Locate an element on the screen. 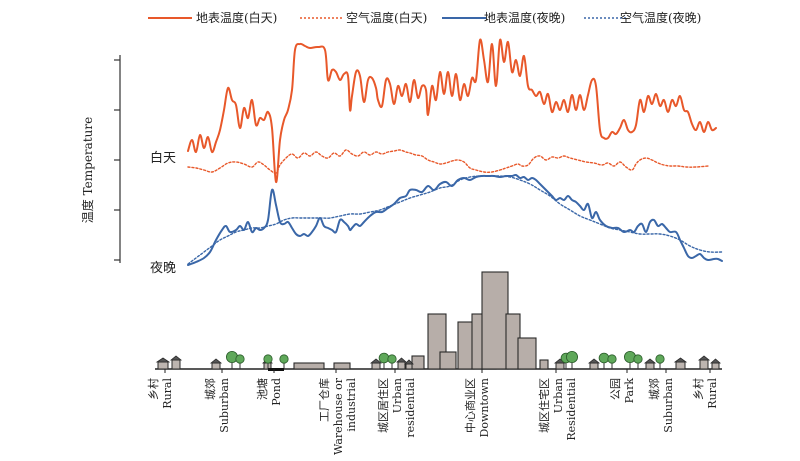 Image resolution: width=800 pixels, height=461 pixels. category-cn-1: 城郊 is located at coordinates (210, 389).